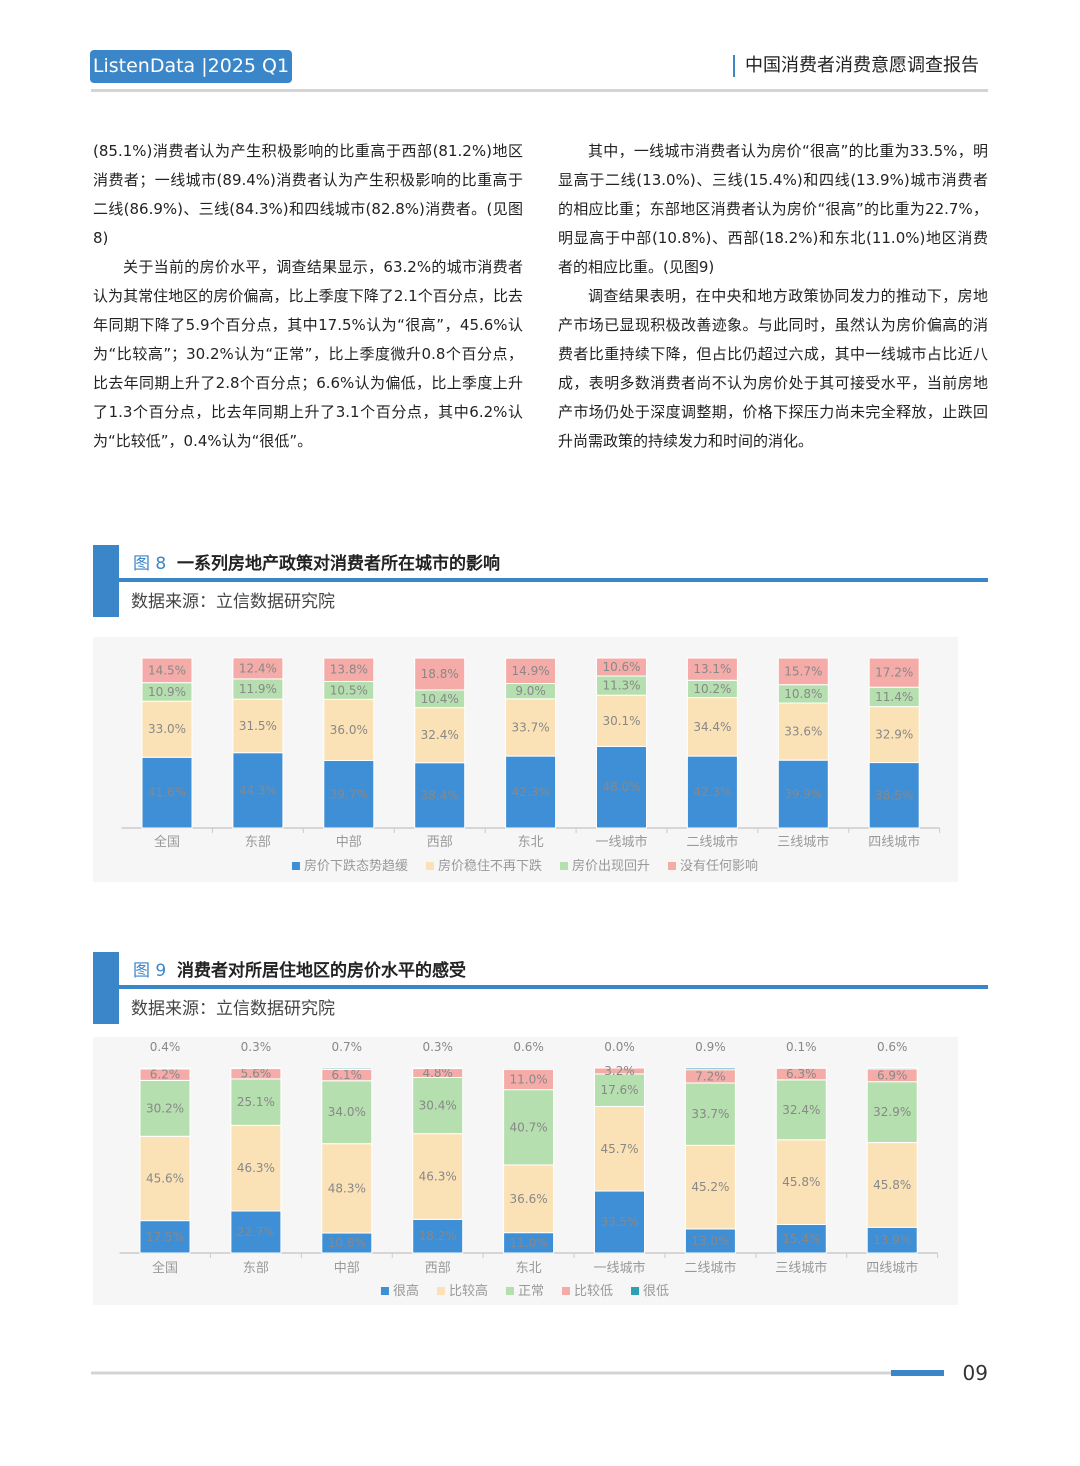 The image size is (1080, 1466). What do you see at coordinates (437, 1073) in the screenshot?
I see `data-label: 4.8%` at bounding box center [437, 1073].